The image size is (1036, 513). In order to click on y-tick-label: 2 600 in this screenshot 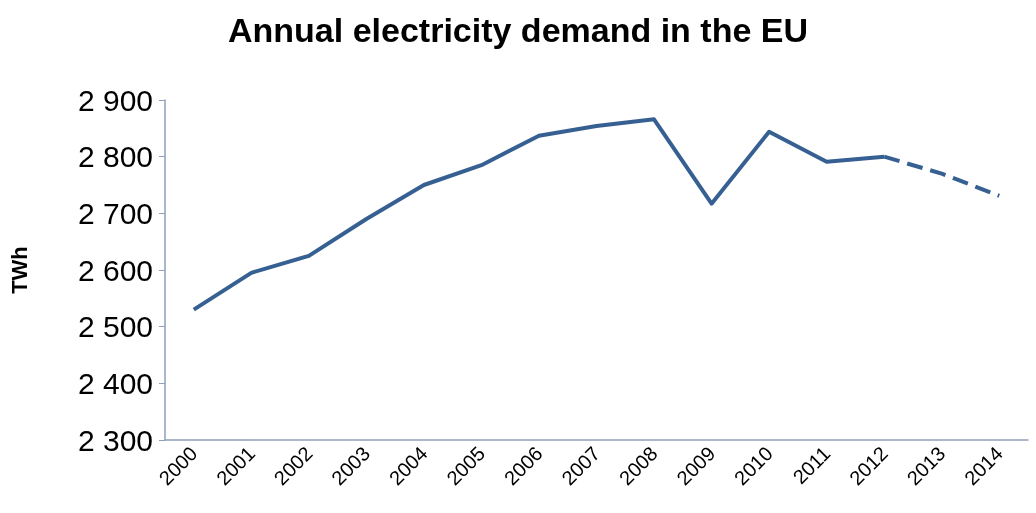, I will do `click(115, 270)`.